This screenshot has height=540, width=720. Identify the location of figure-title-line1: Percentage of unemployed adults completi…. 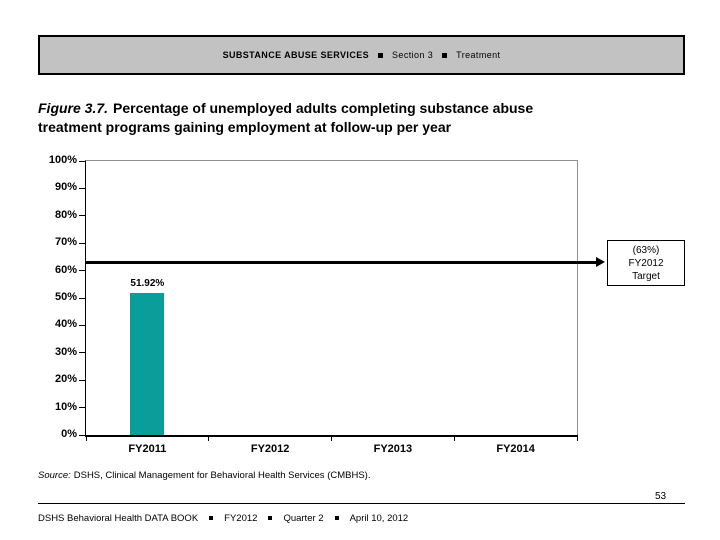
(323, 108).